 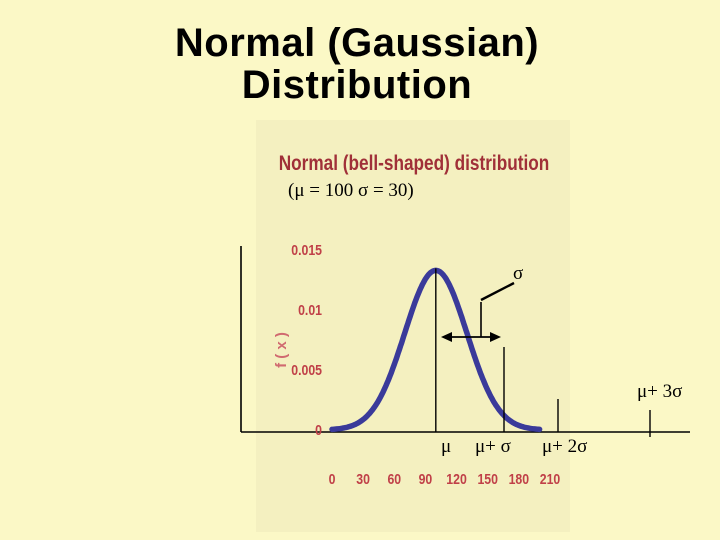 What do you see at coordinates (310, 310) in the screenshot?
I see `y-tick-label-2: 0.01` at bounding box center [310, 310].